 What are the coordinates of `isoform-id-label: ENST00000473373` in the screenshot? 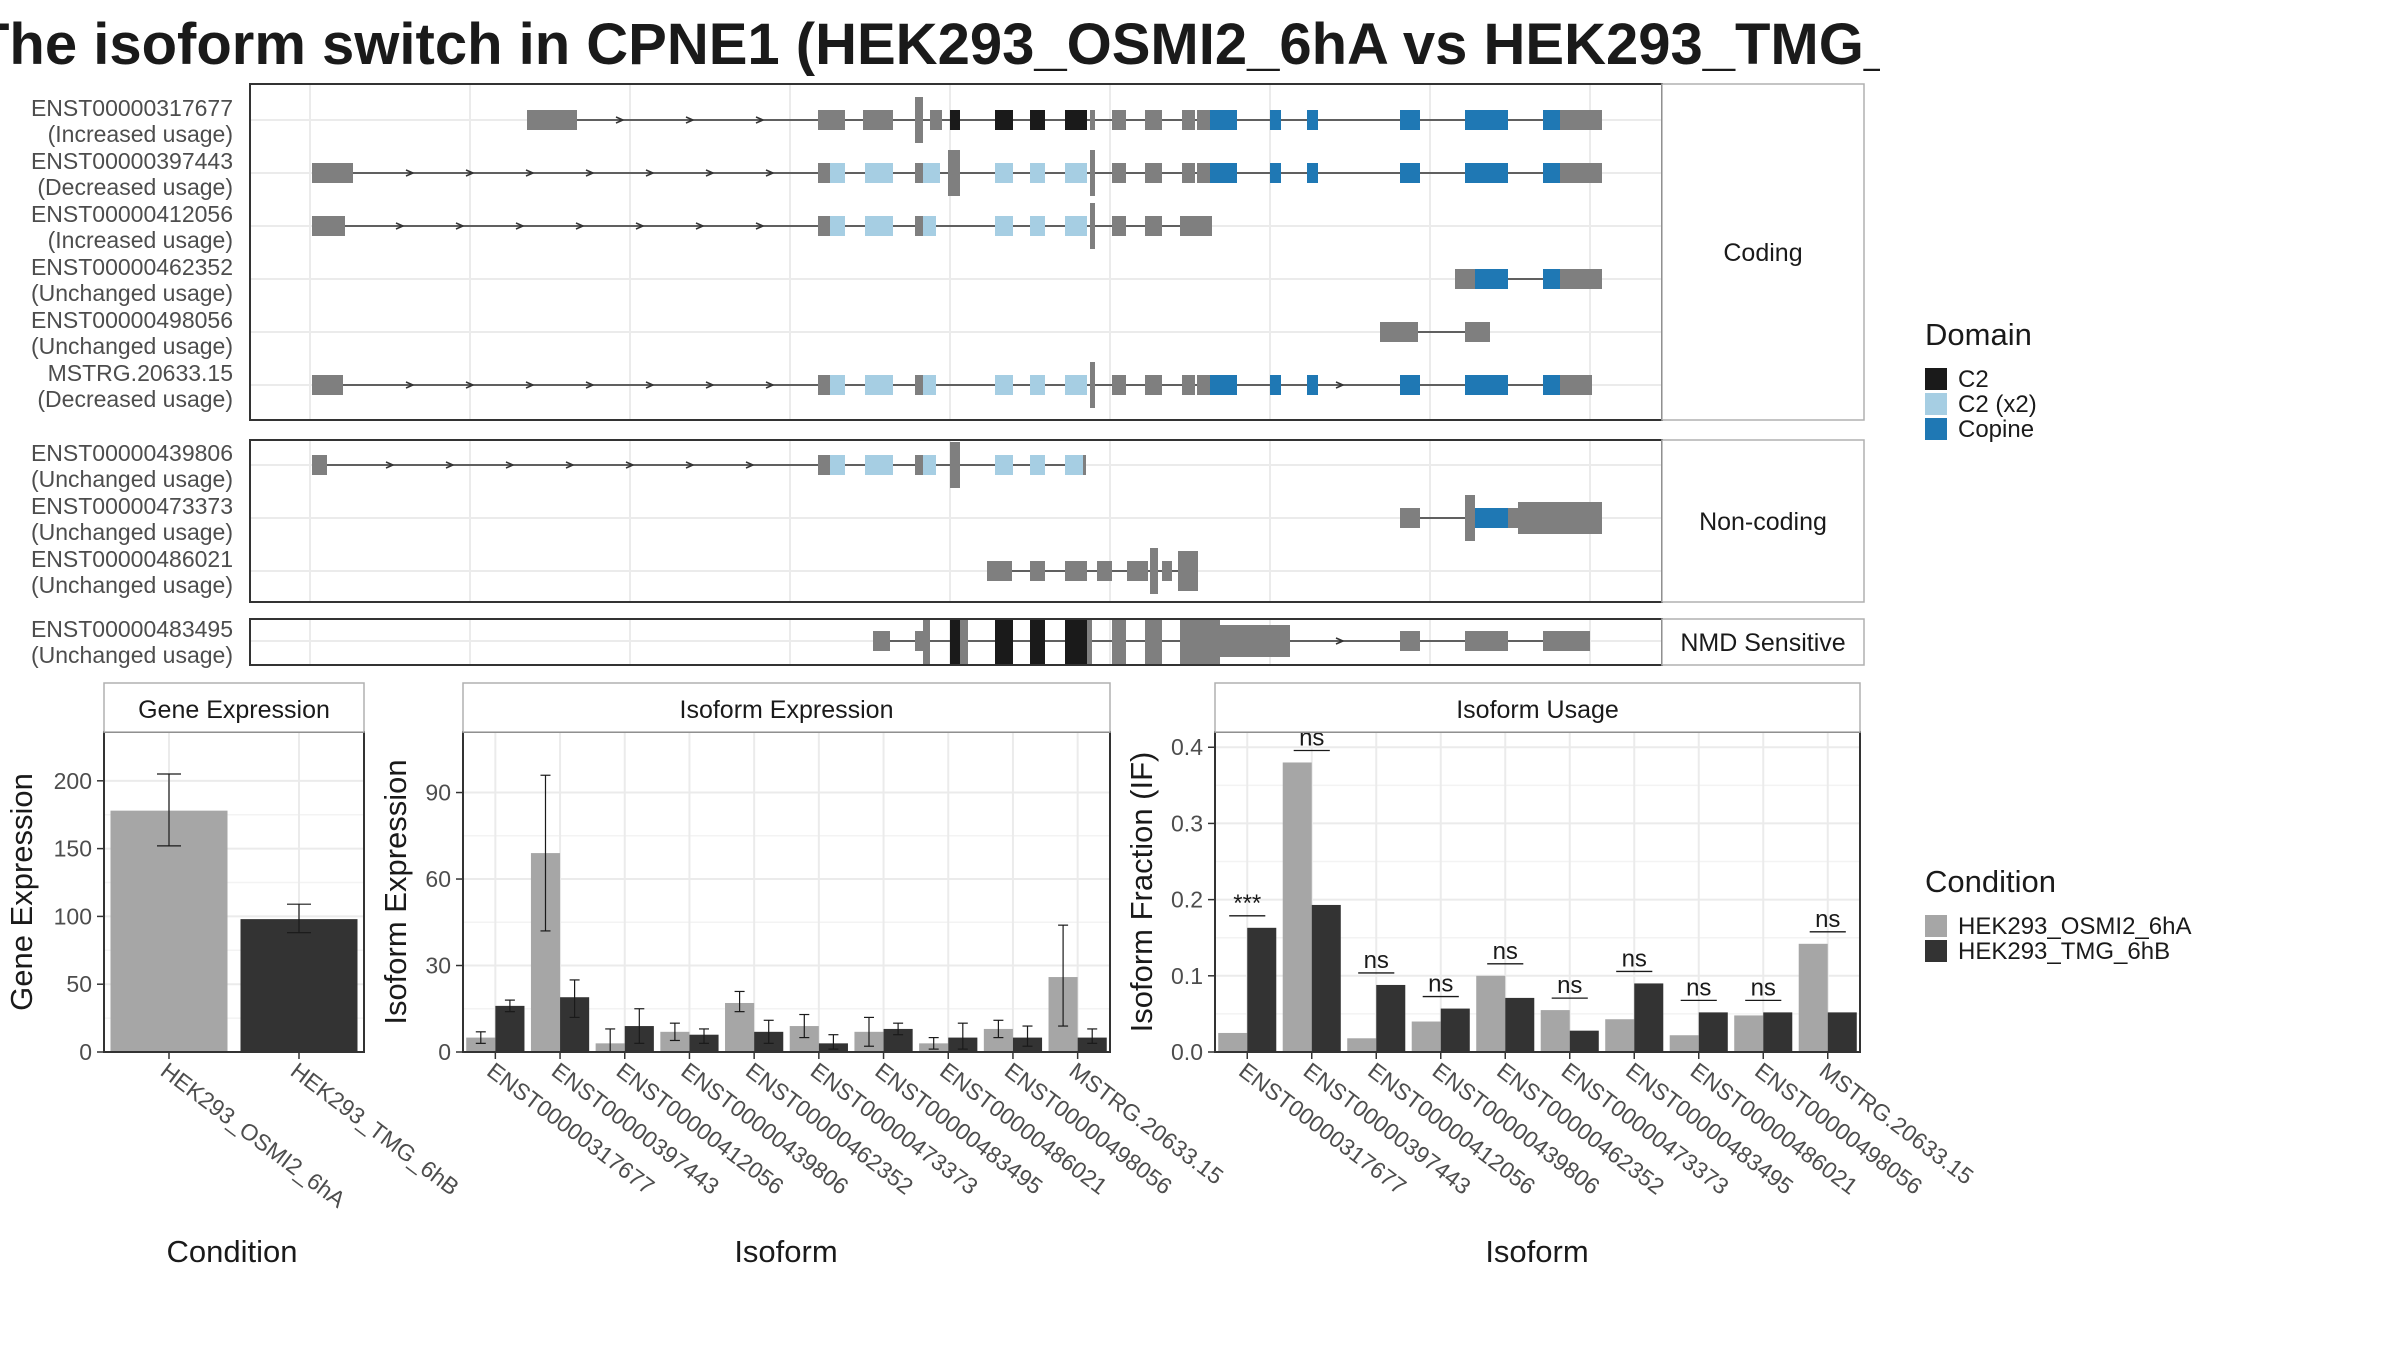 It's located at (132, 506).